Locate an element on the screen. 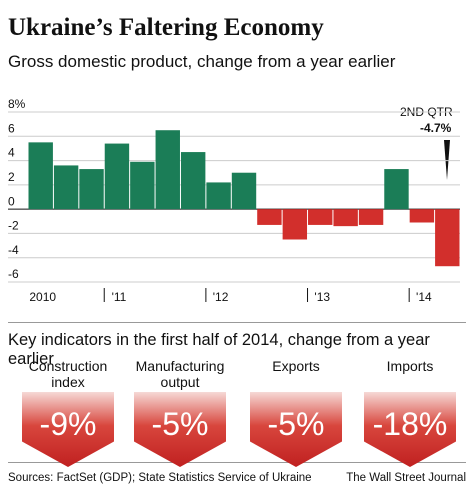  annotation-arrow is located at coordinates (447, 160).